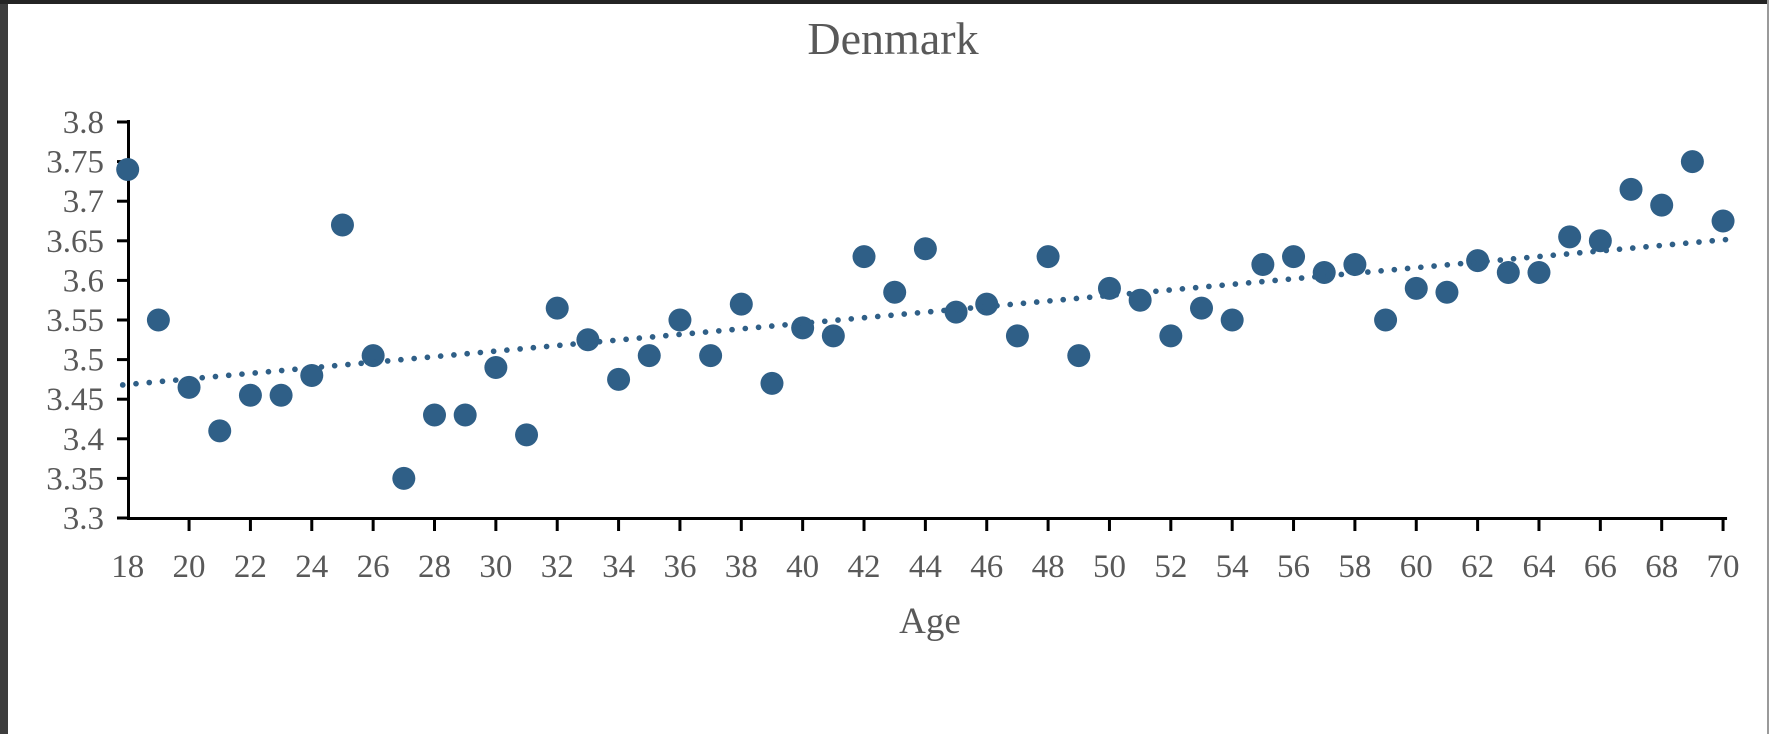  What do you see at coordinates (75, 400) in the screenshot?
I see `y-tick-label: 3.45` at bounding box center [75, 400].